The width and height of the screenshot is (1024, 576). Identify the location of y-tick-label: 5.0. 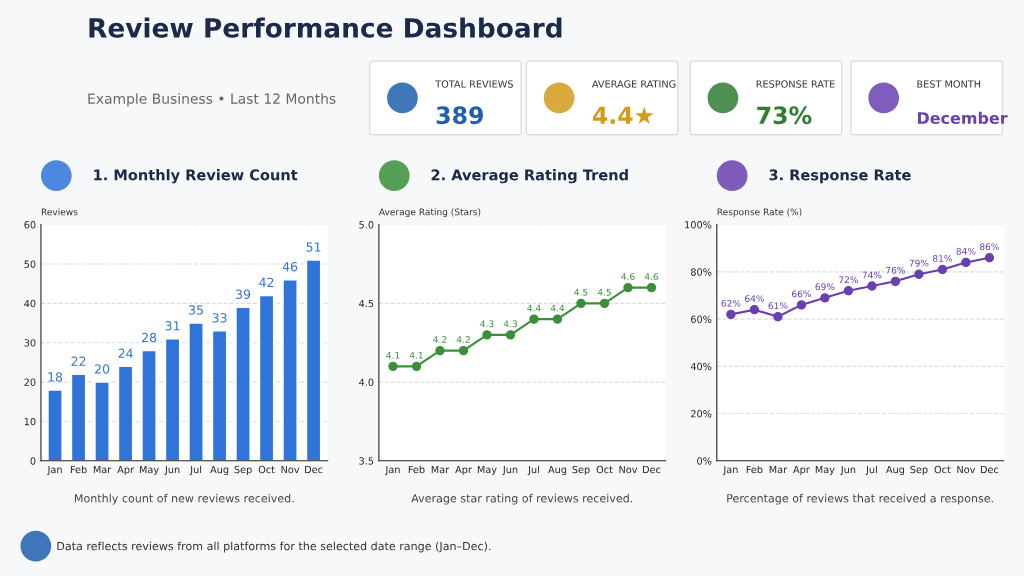
(366, 225).